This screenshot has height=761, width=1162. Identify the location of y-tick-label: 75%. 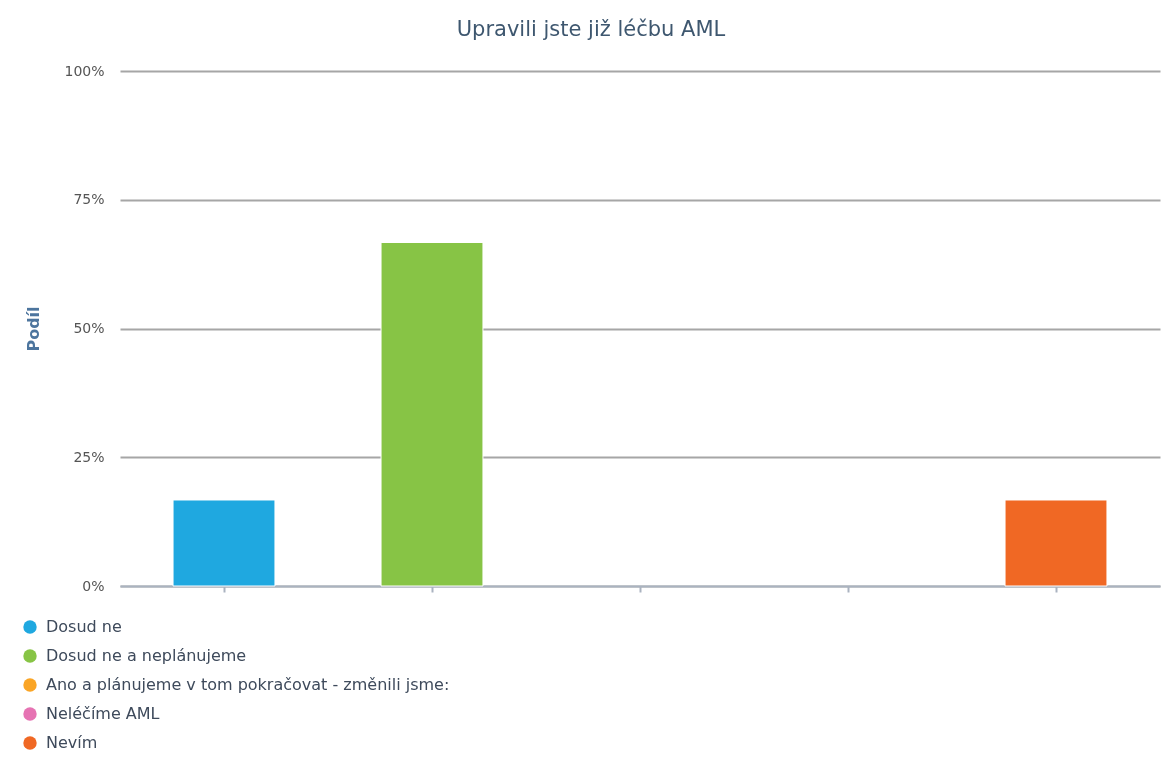
(89, 199).